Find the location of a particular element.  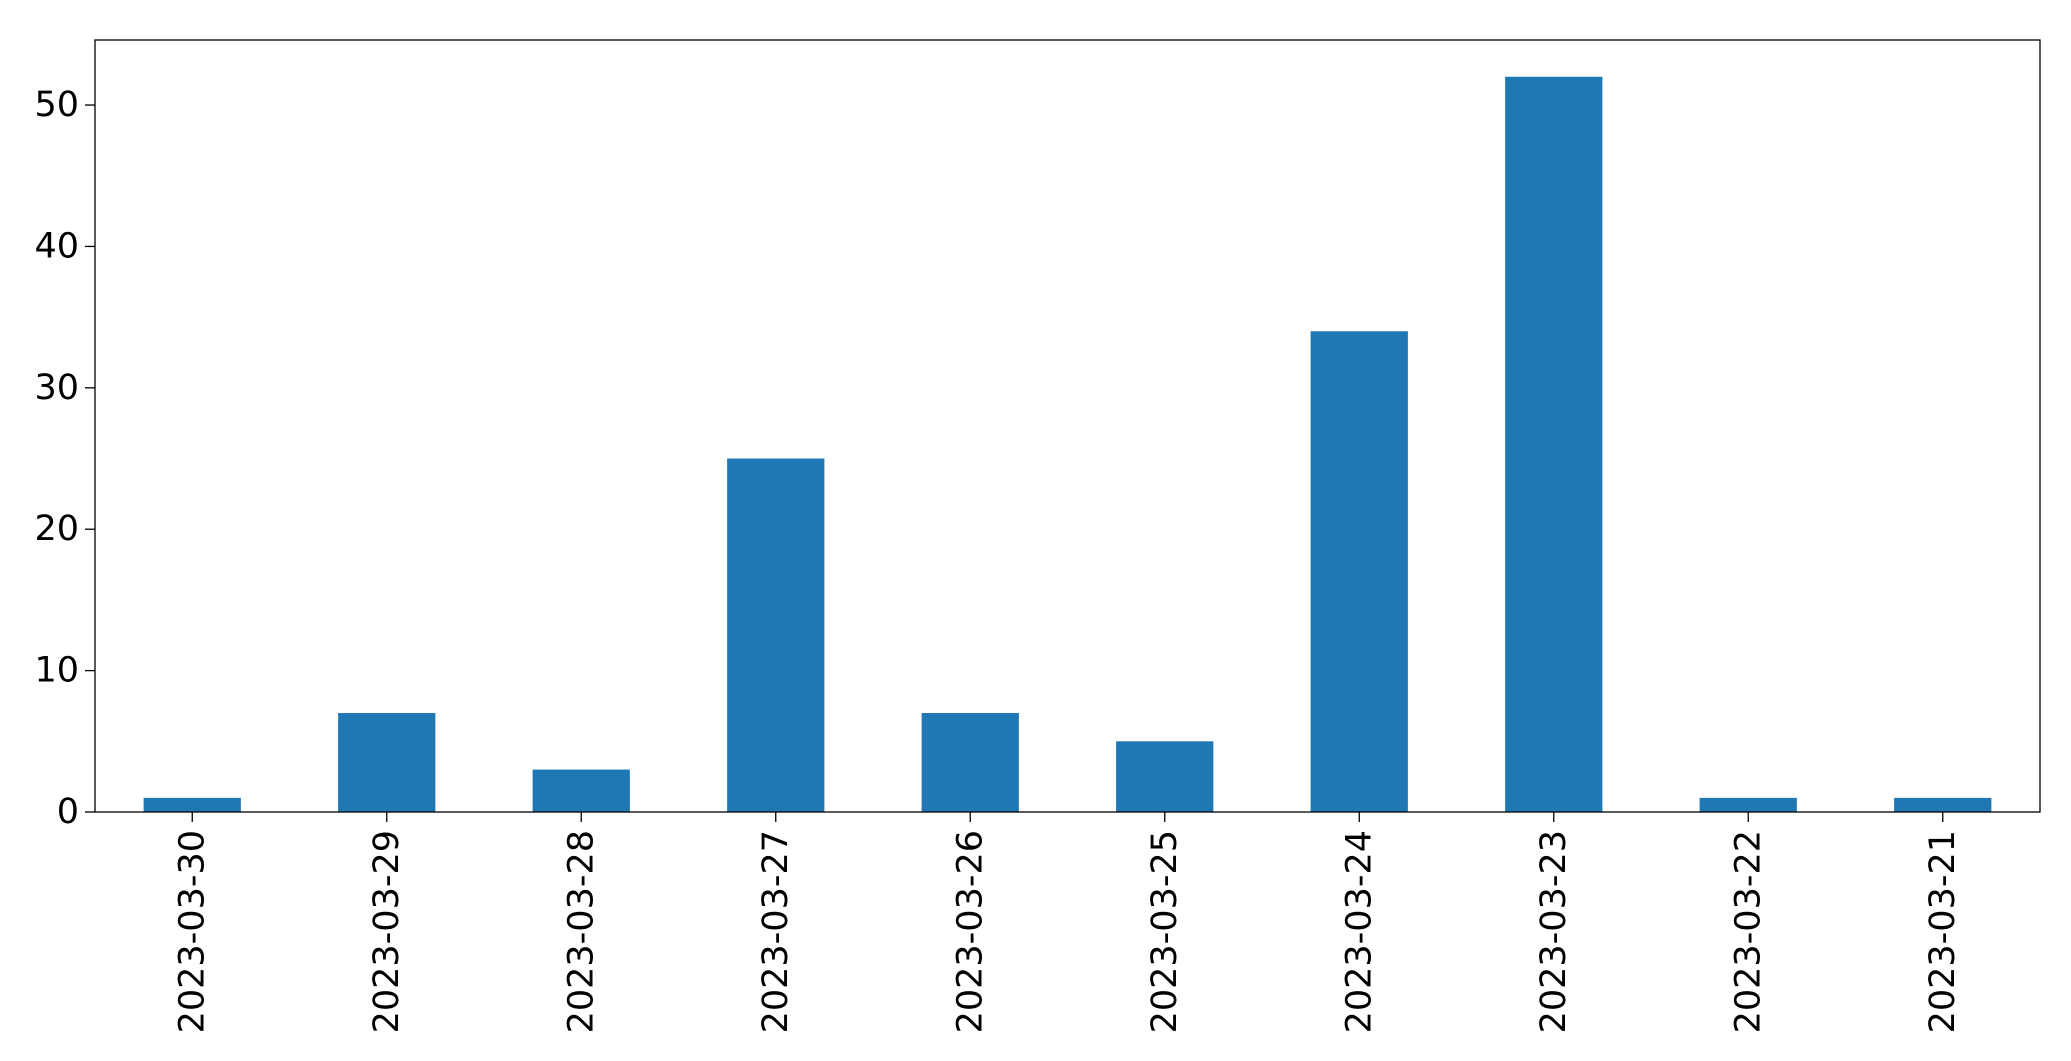

y-tick-label: 20 is located at coordinates (56, 529).